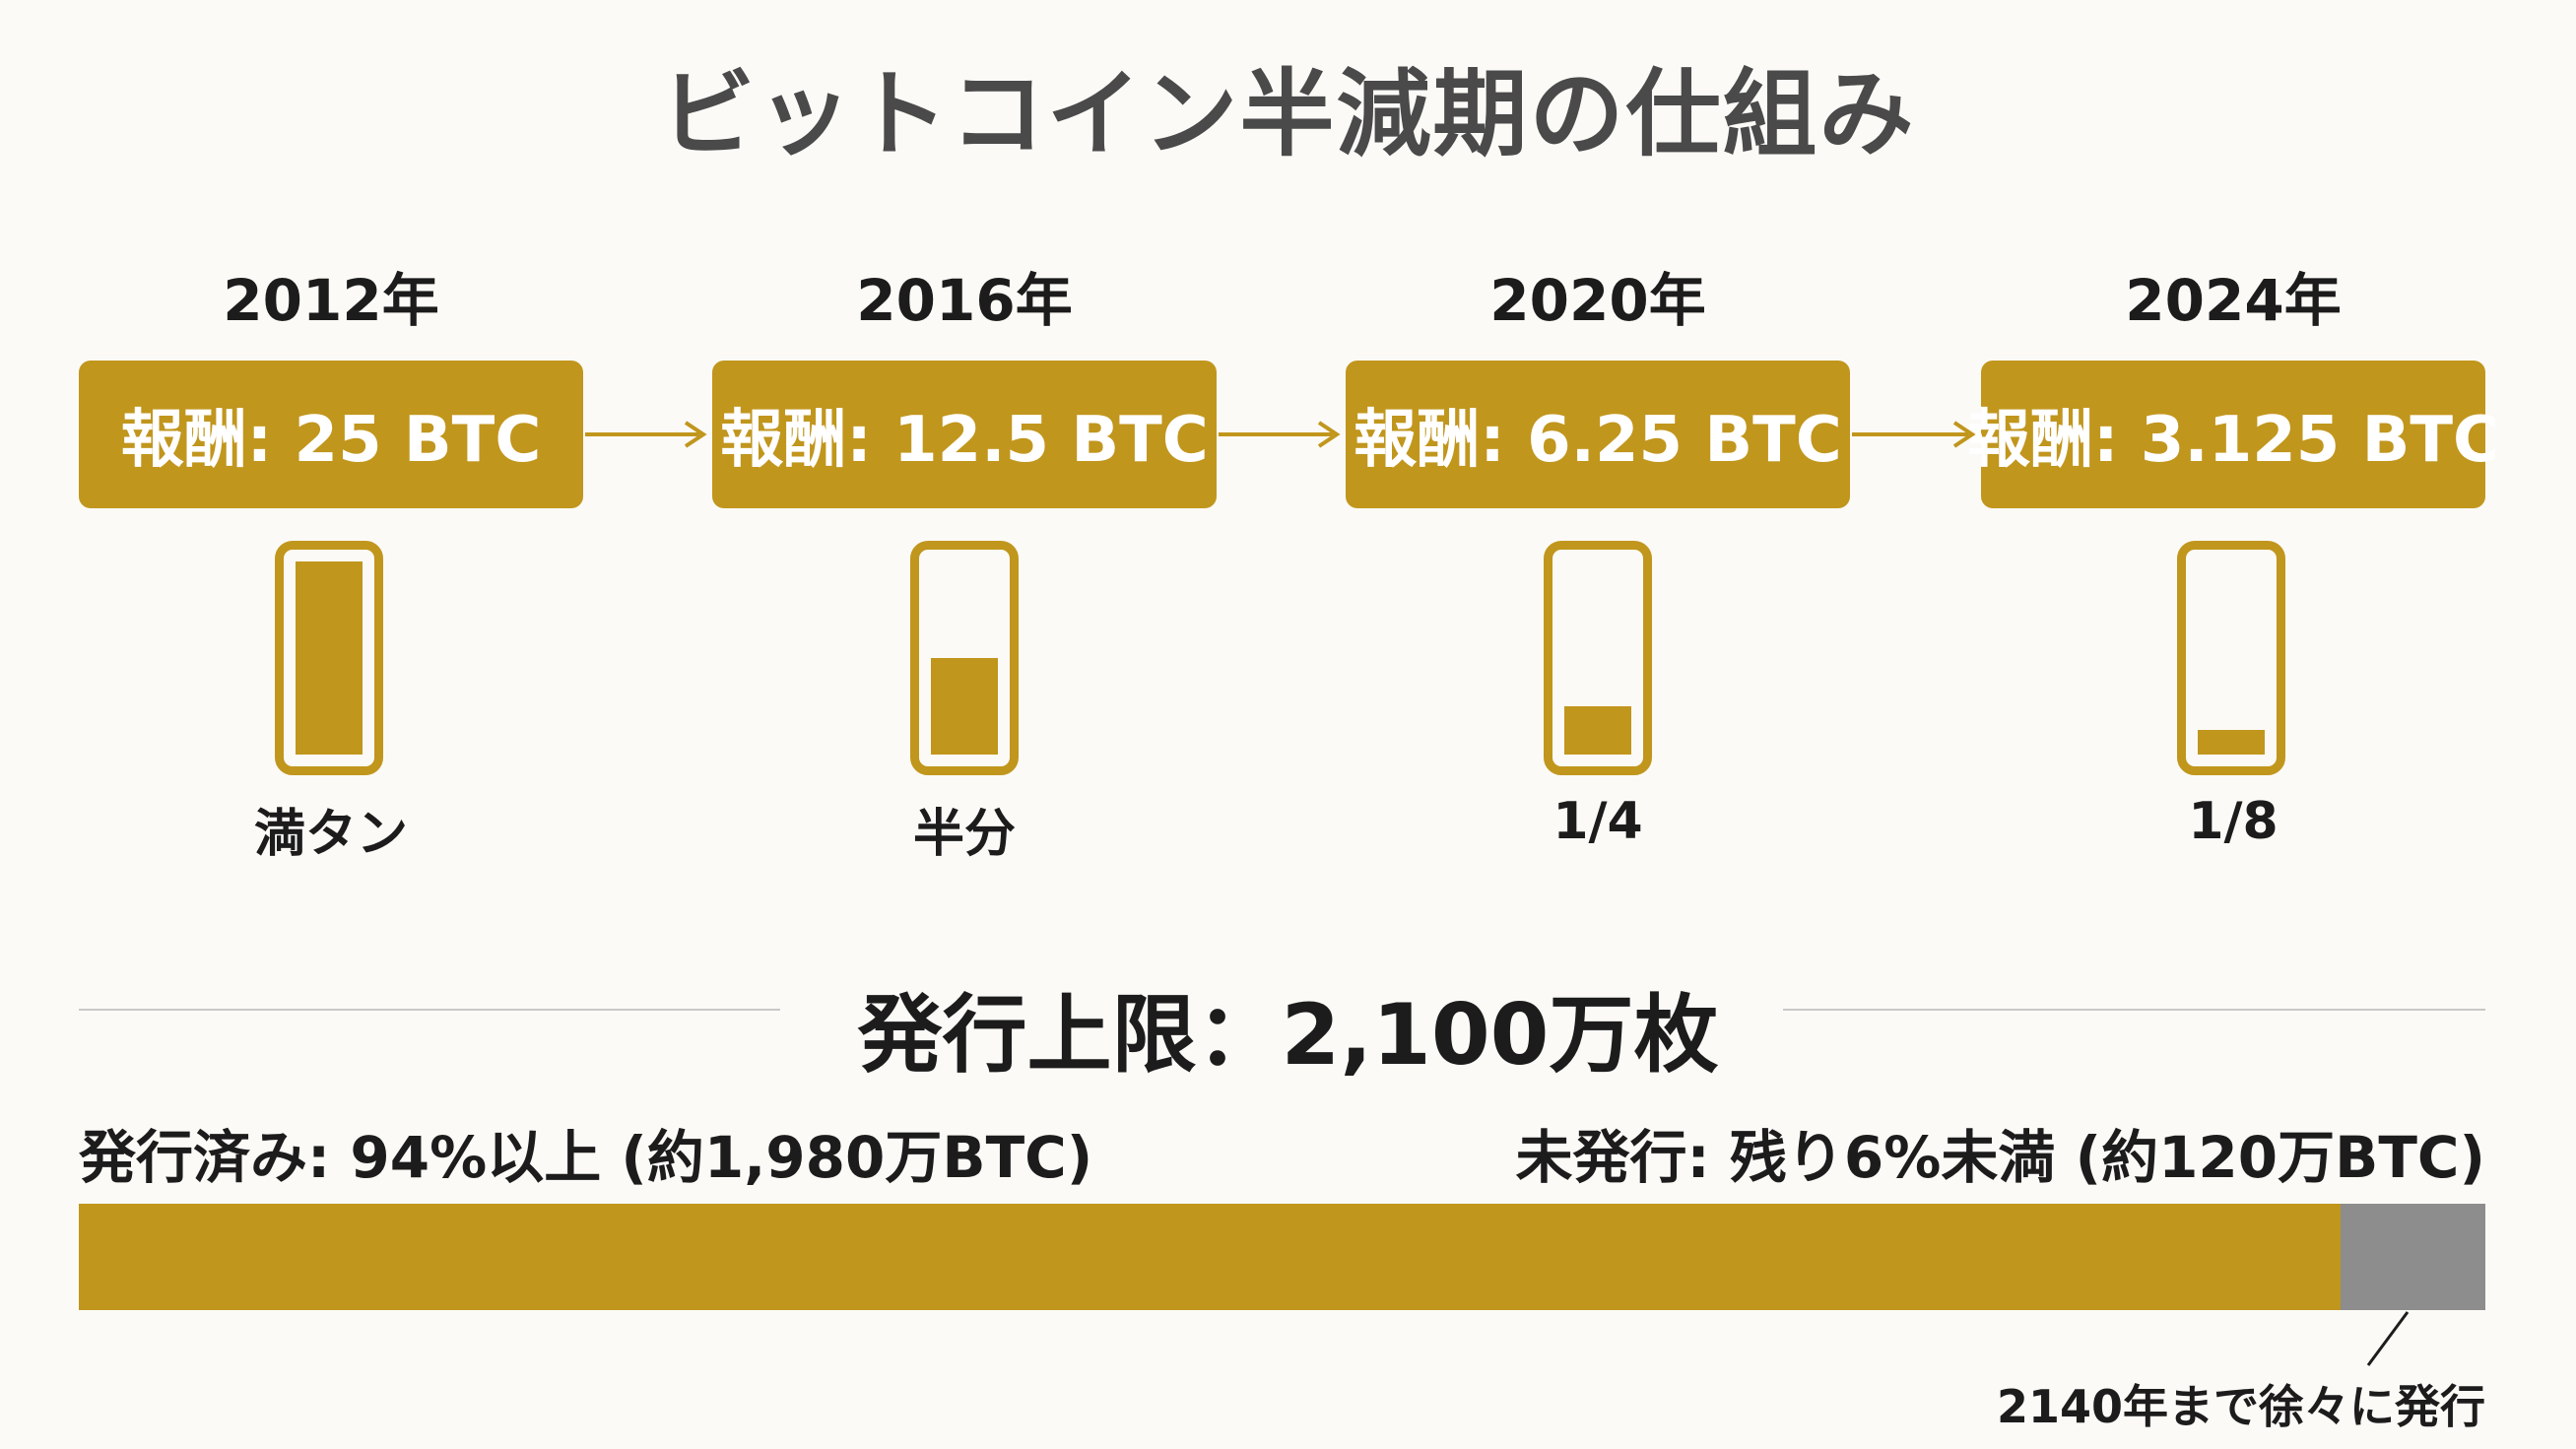  Describe the element at coordinates (2234, 300) in the screenshot. I see `year-label-2024: 2024年` at that location.